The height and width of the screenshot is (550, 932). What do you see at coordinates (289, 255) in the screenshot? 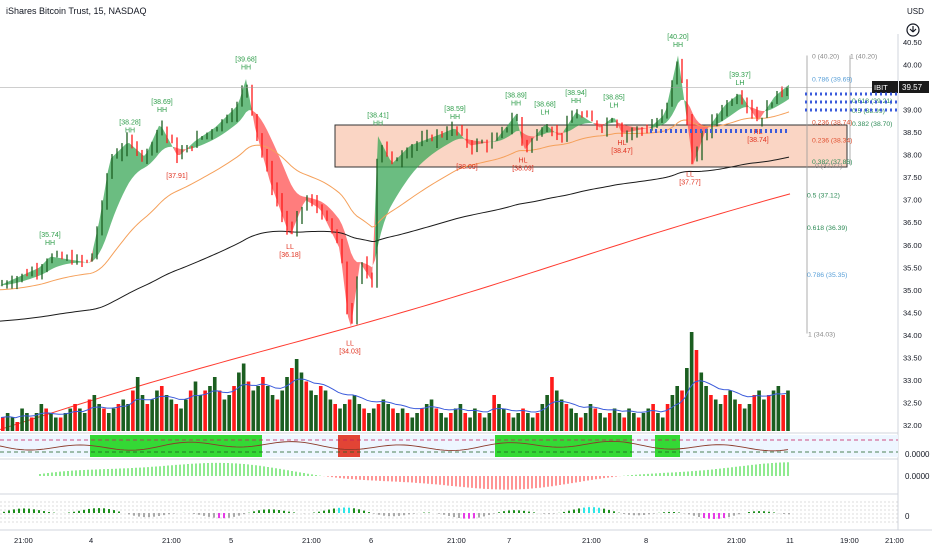
I see `swing-price: [36.18]` at bounding box center [289, 255].